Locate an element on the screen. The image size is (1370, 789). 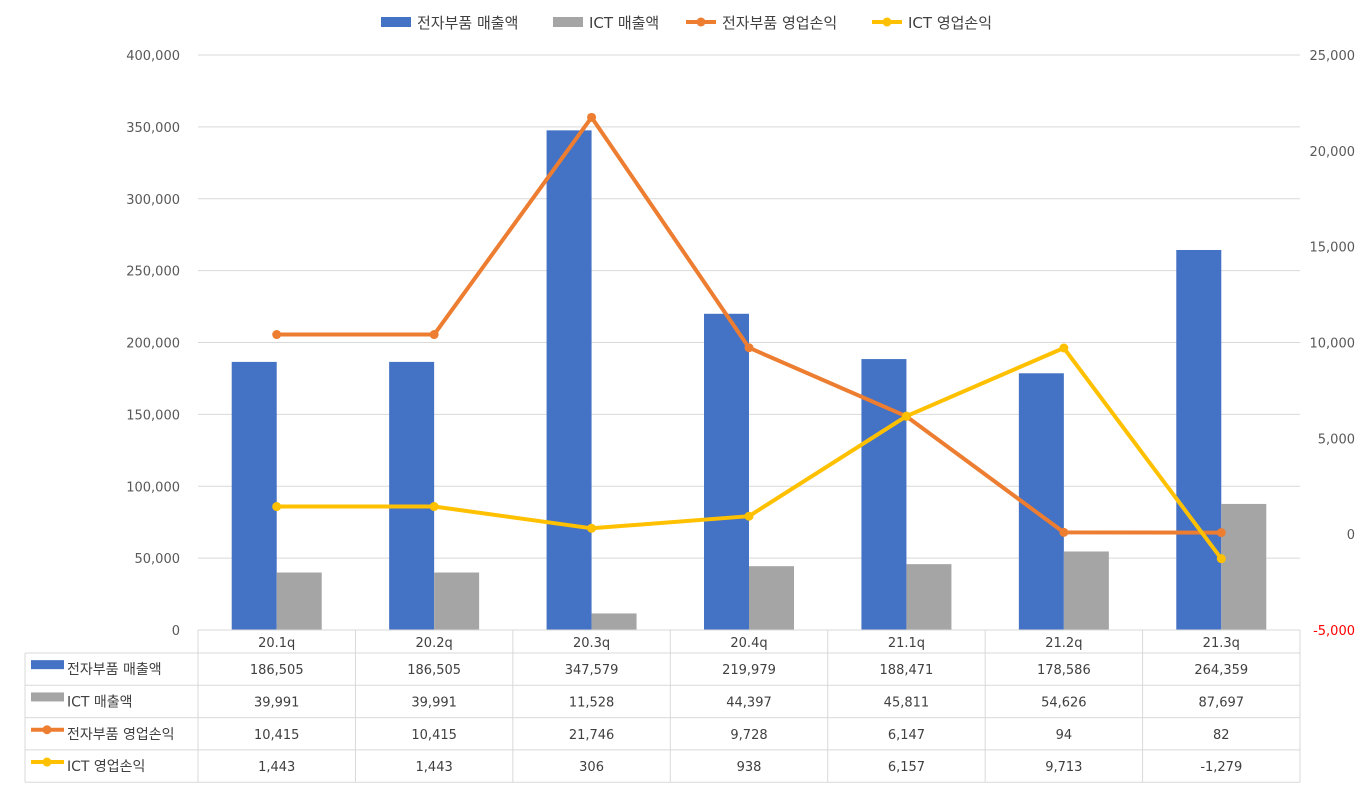
left-axis-tick-label: 100,000 is located at coordinates (153, 487).